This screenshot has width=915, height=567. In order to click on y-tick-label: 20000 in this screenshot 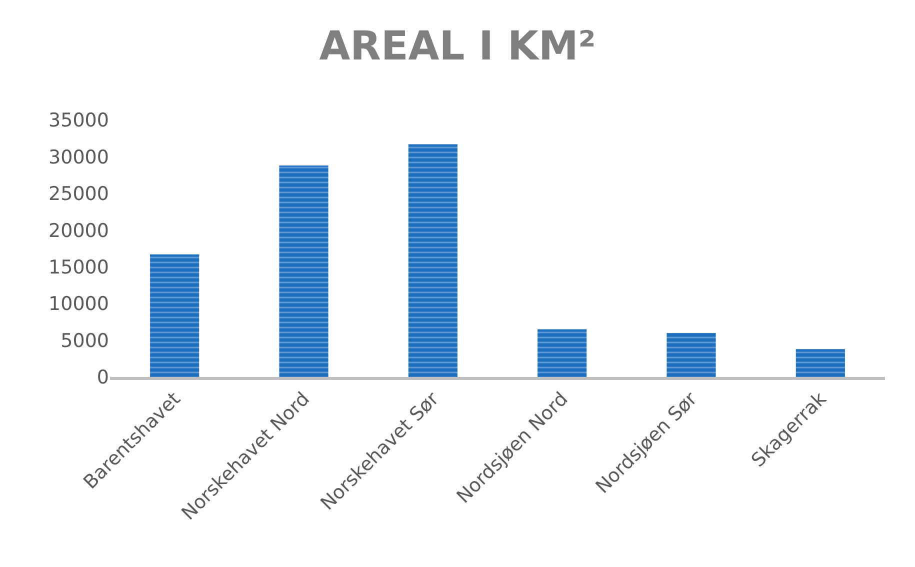, I will do `click(78, 231)`.